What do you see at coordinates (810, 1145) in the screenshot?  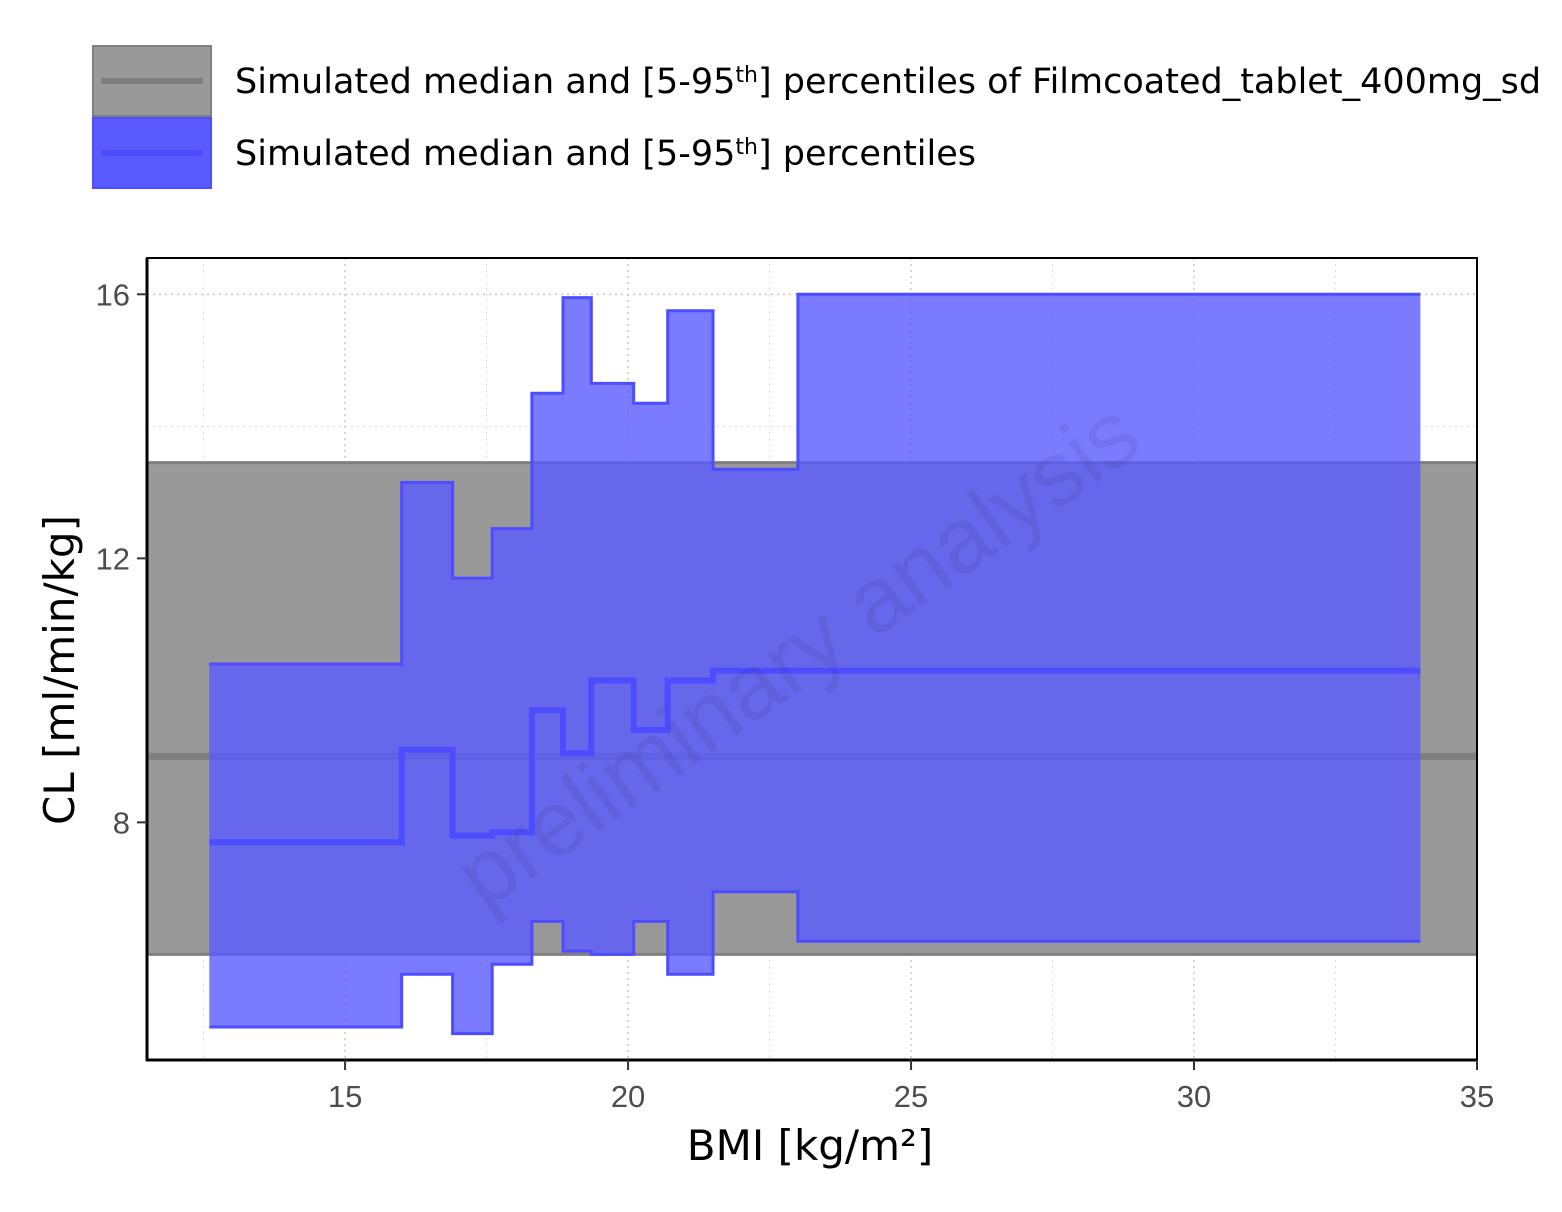 I see `x-axis-title: BMI [kg/m²]` at bounding box center [810, 1145].